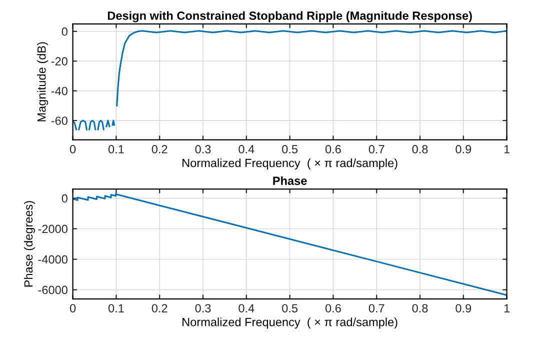 The height and width of the screenshot is (337, 560). Describe the element at coordinates (290, 181) in the screenshot. I see `chart-title: Phase` at that location.